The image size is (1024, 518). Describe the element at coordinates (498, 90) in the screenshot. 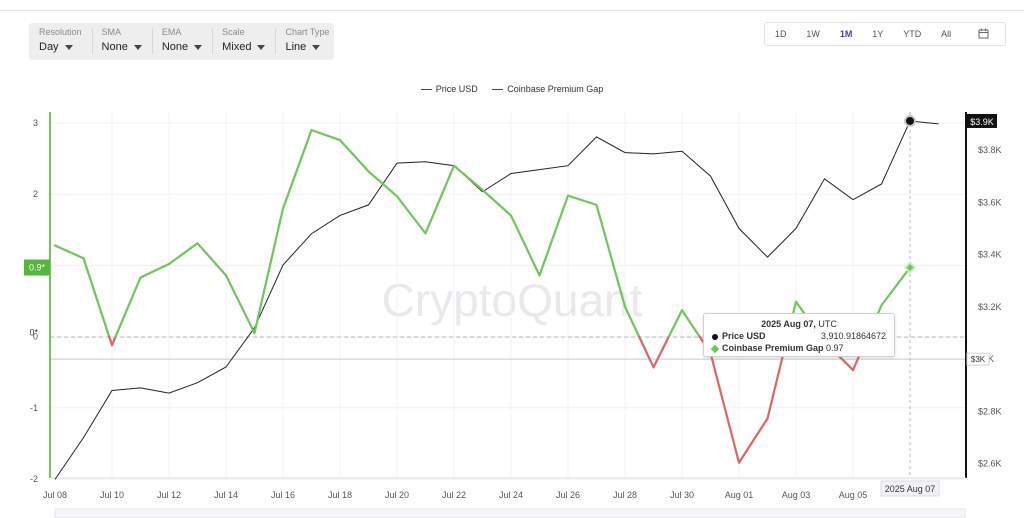

I see `legend-swatch-gap` at that location.